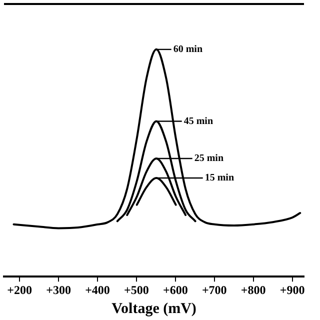 This screenshot has width=320, height=320. Describe the element at coordinates (292, 289) in the screenshot. I see `x-tick-label: +900` at that location.